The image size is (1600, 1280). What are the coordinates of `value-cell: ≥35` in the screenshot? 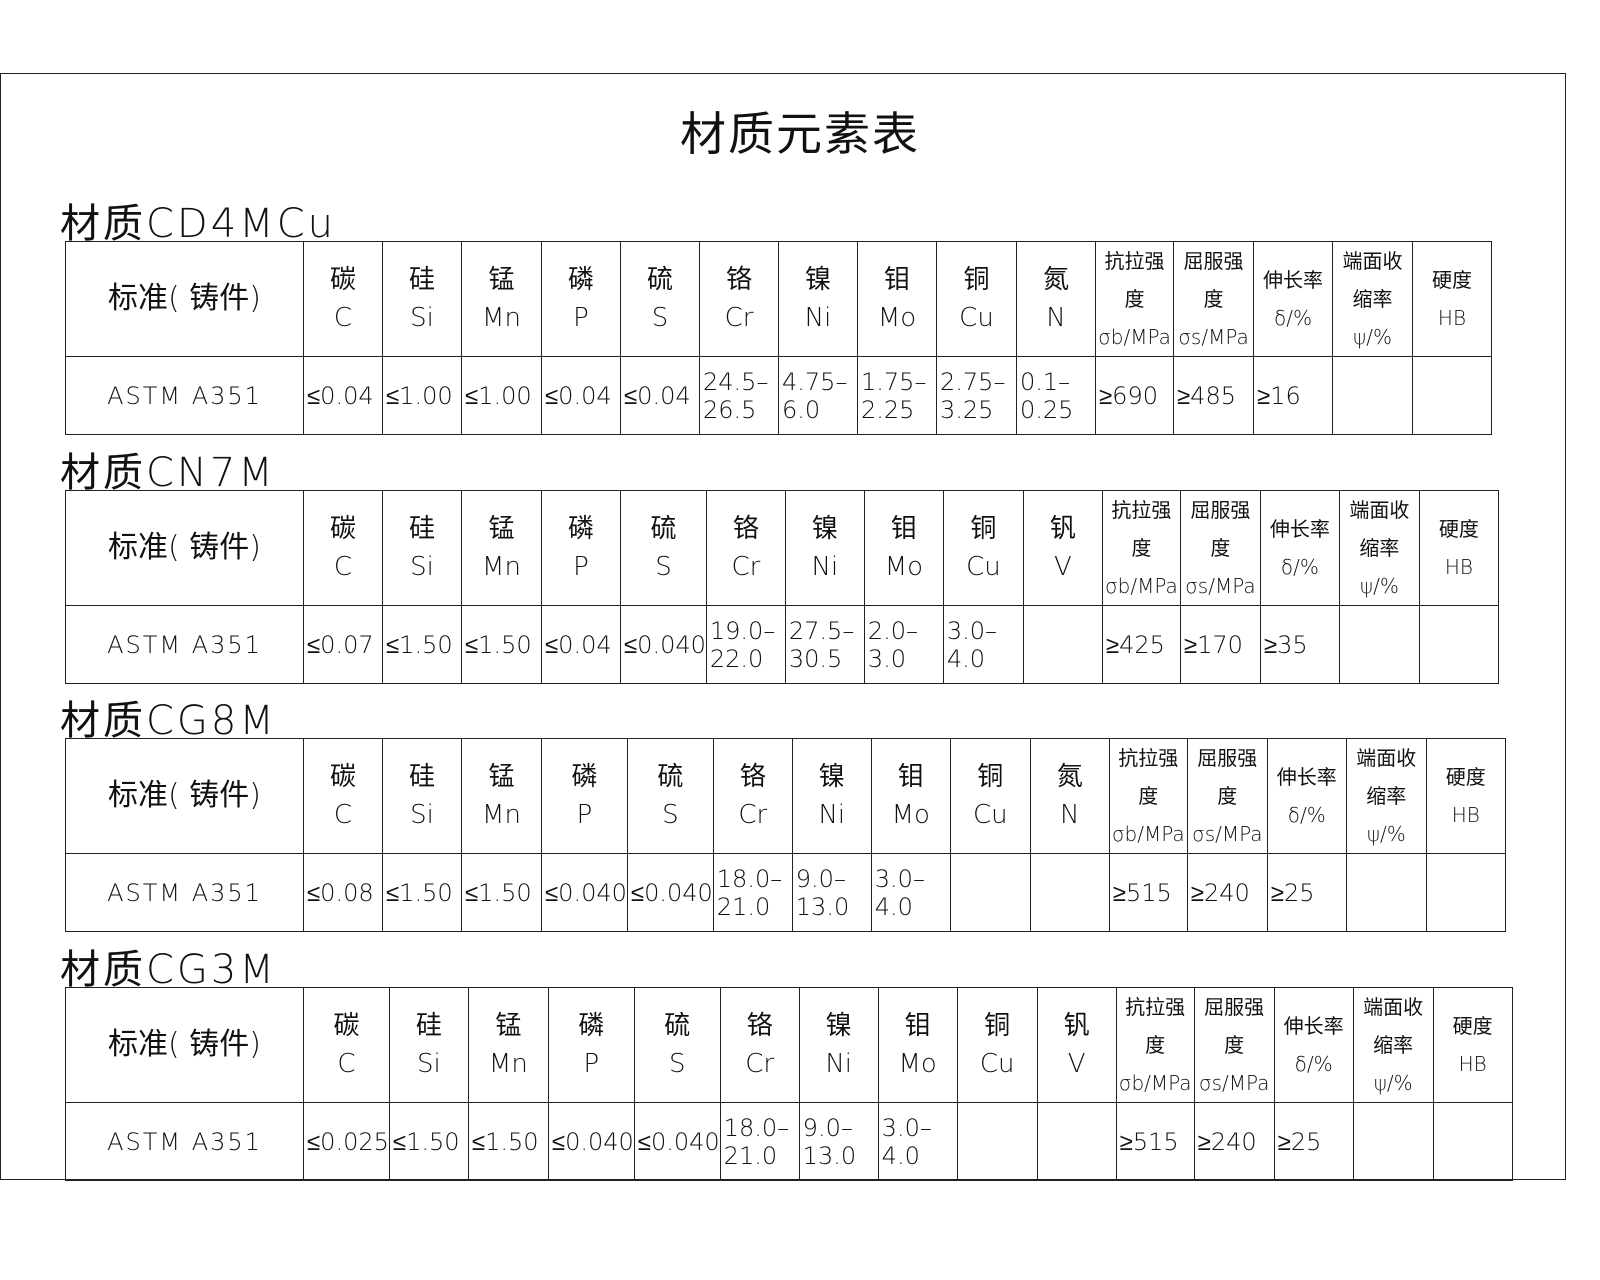 It's located at (1299, 644).